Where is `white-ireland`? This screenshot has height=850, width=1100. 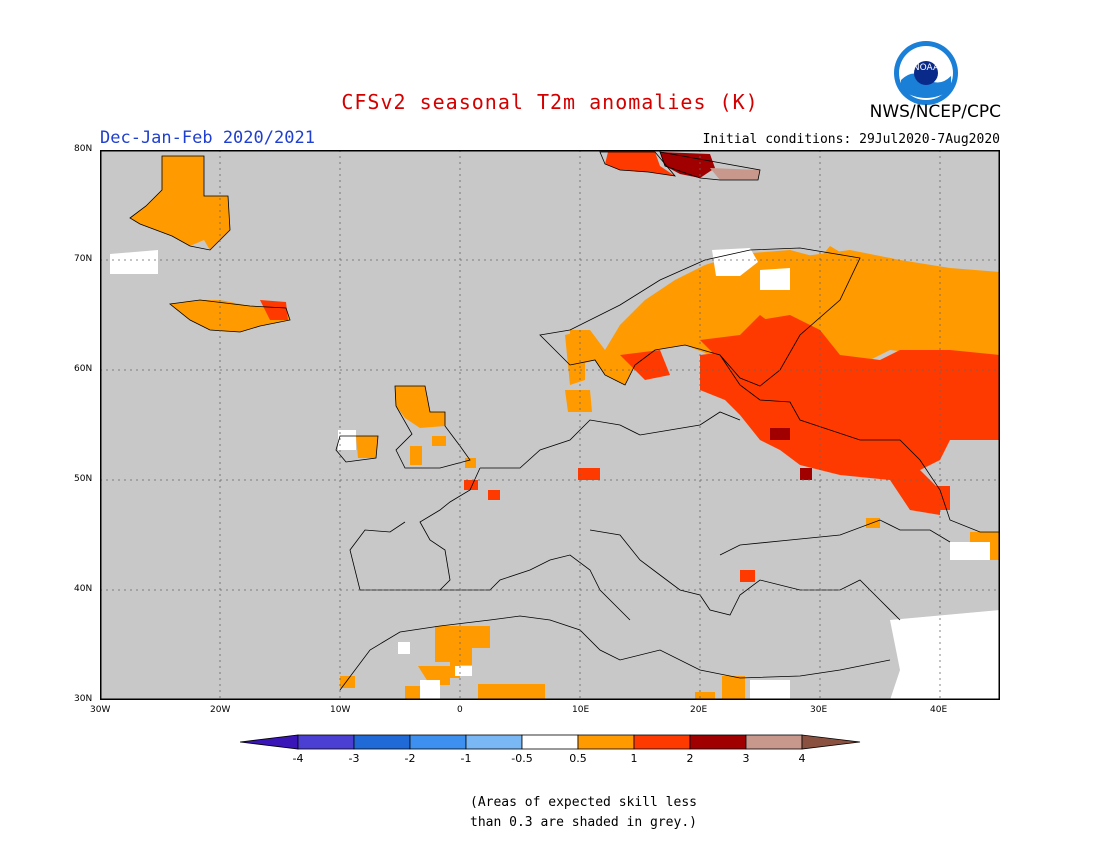 white-ireland is located at coordinates (347, 440).